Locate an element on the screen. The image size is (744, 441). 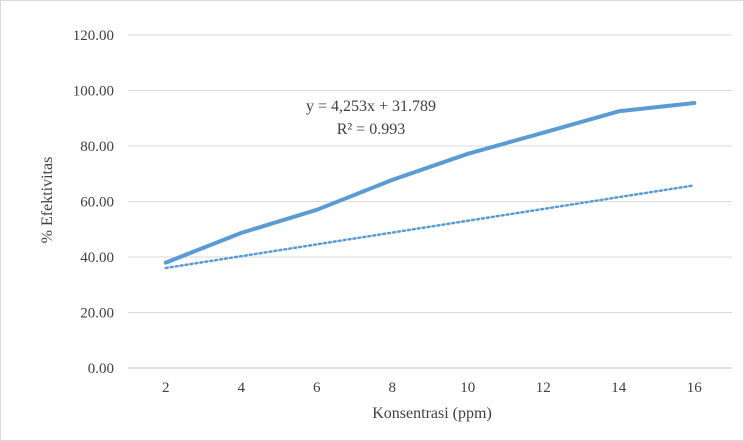
trendline-equation: y = 4,253x + 31.789 is located at coordinates (371, 106).